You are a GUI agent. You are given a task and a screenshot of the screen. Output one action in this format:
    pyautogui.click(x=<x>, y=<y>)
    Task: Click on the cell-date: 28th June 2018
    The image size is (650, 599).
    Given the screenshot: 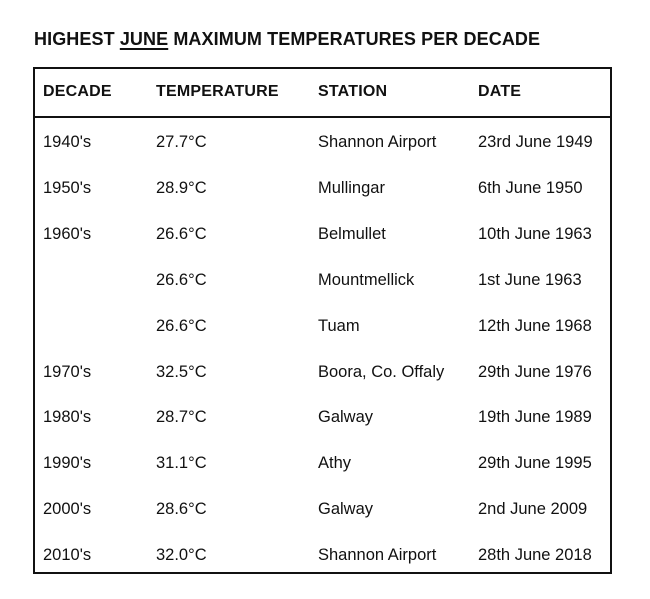 What is the action you would take?
    pyautogui.click(x=535, y=555)
    